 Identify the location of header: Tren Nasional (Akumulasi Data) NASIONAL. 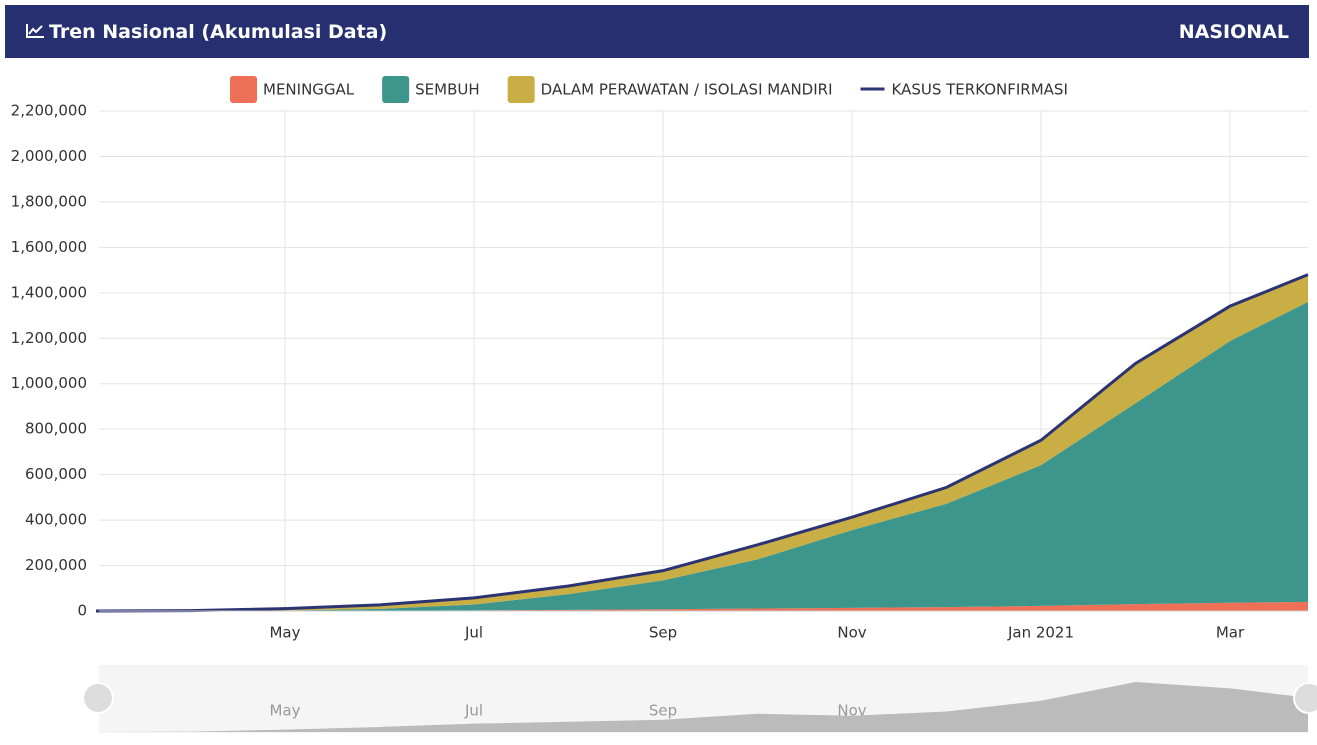
(657, 31).